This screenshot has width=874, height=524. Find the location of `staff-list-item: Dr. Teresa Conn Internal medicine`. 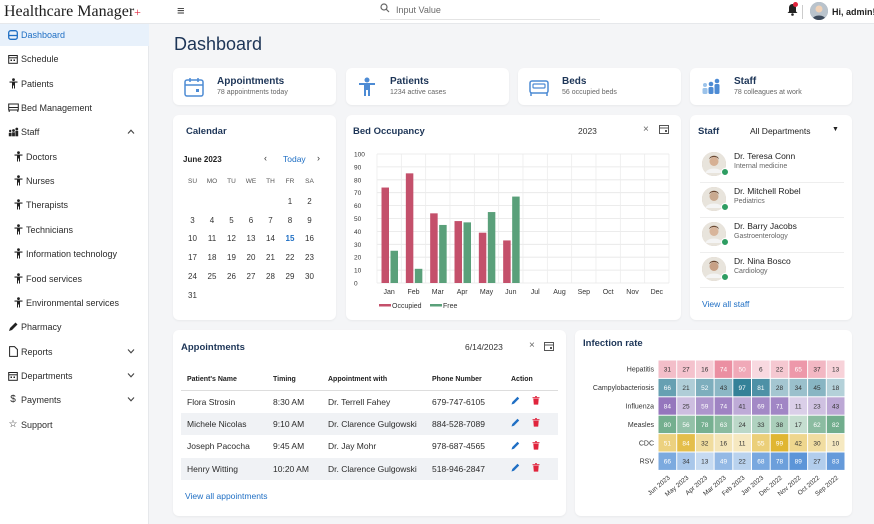

staff-list-item: Dr. Teresa Conn Internal medicine is located at coordinates (772, 166).